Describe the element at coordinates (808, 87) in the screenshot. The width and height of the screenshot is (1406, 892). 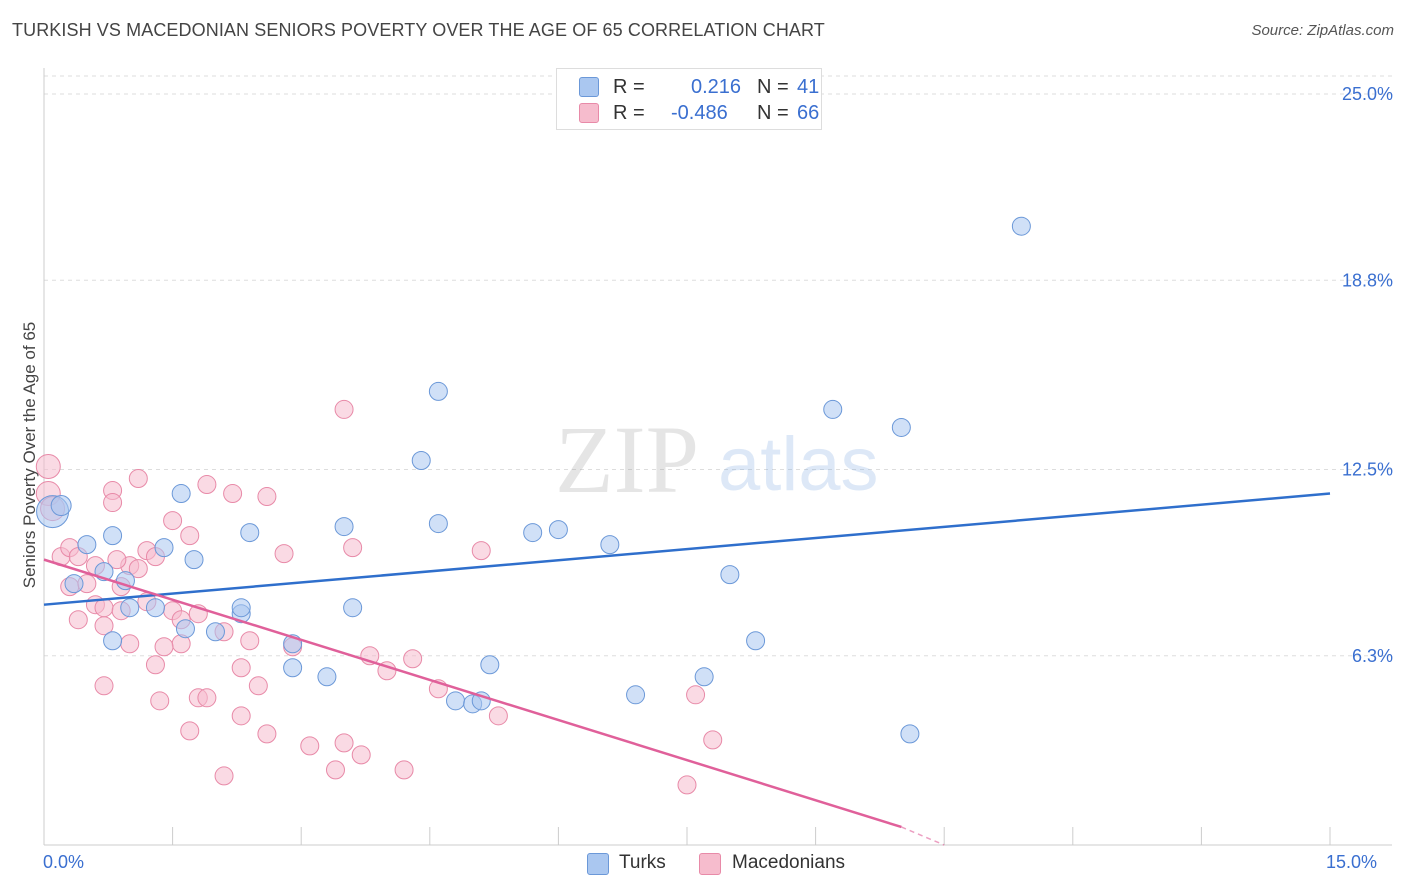
I see `legend-n-value: 41` at that location.